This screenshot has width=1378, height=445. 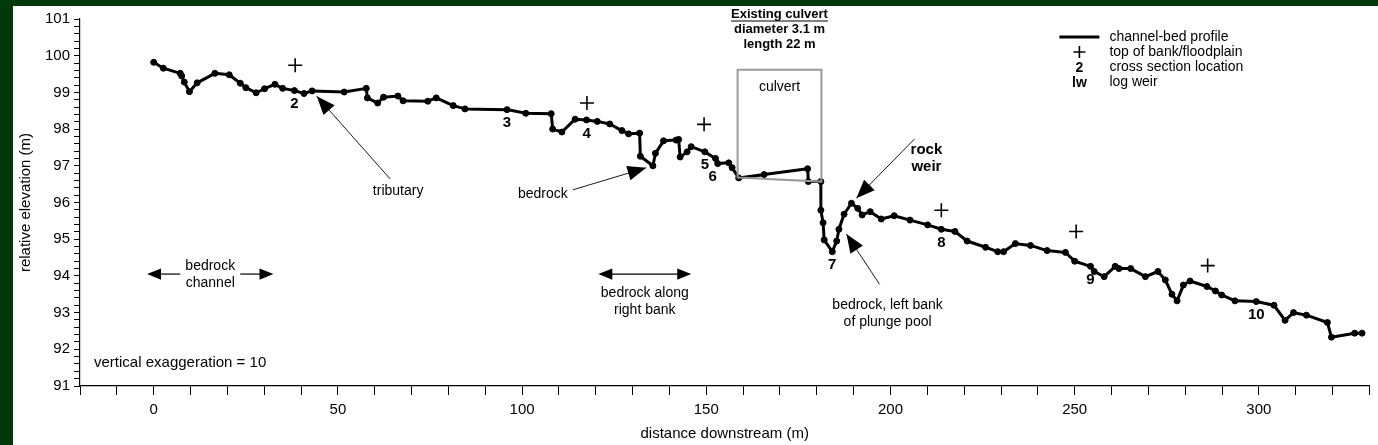 I want to click on annotation: 6, so click(x=712, y=175).